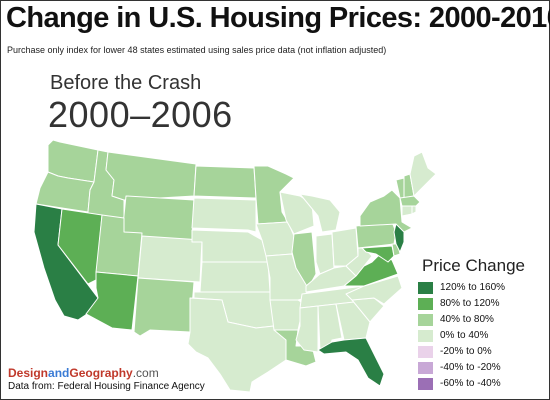 This screenshot has width=550, height=400. I want to click on legend-title: Price Change, so click(474, 265).